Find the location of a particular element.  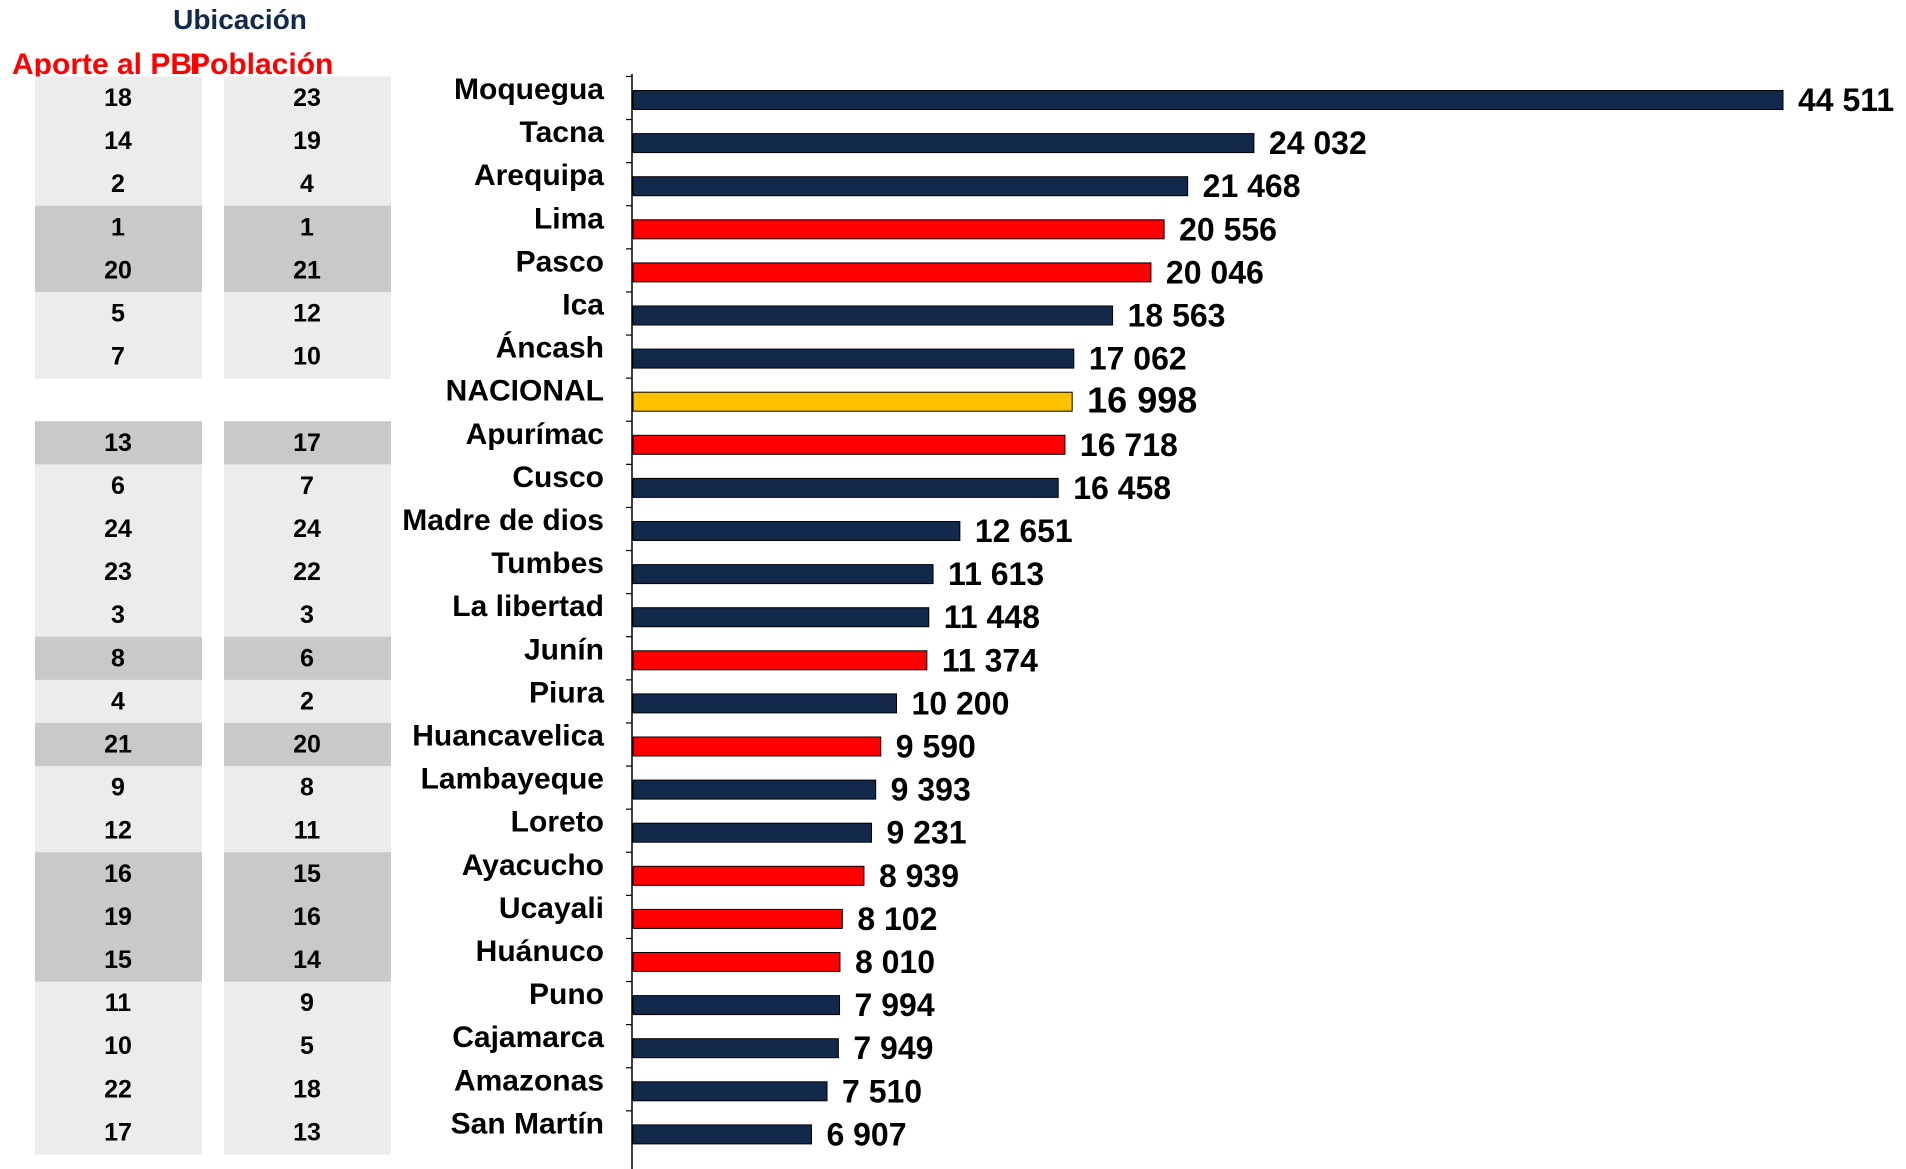

rank-poblacion-value: 18 is located at coordinates (307, 1089).